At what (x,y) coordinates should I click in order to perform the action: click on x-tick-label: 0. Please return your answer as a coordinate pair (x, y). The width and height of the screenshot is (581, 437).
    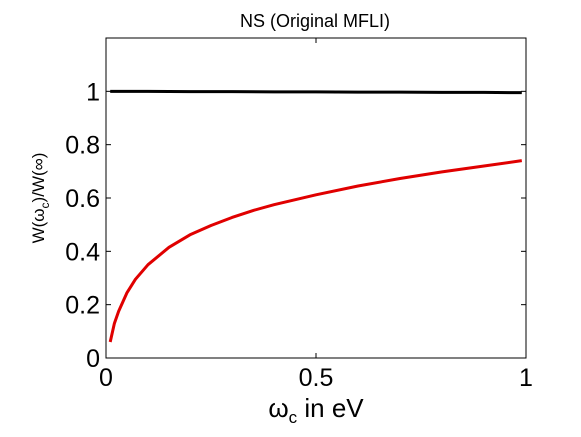
    Looking at the image, I should click on (106, 378).